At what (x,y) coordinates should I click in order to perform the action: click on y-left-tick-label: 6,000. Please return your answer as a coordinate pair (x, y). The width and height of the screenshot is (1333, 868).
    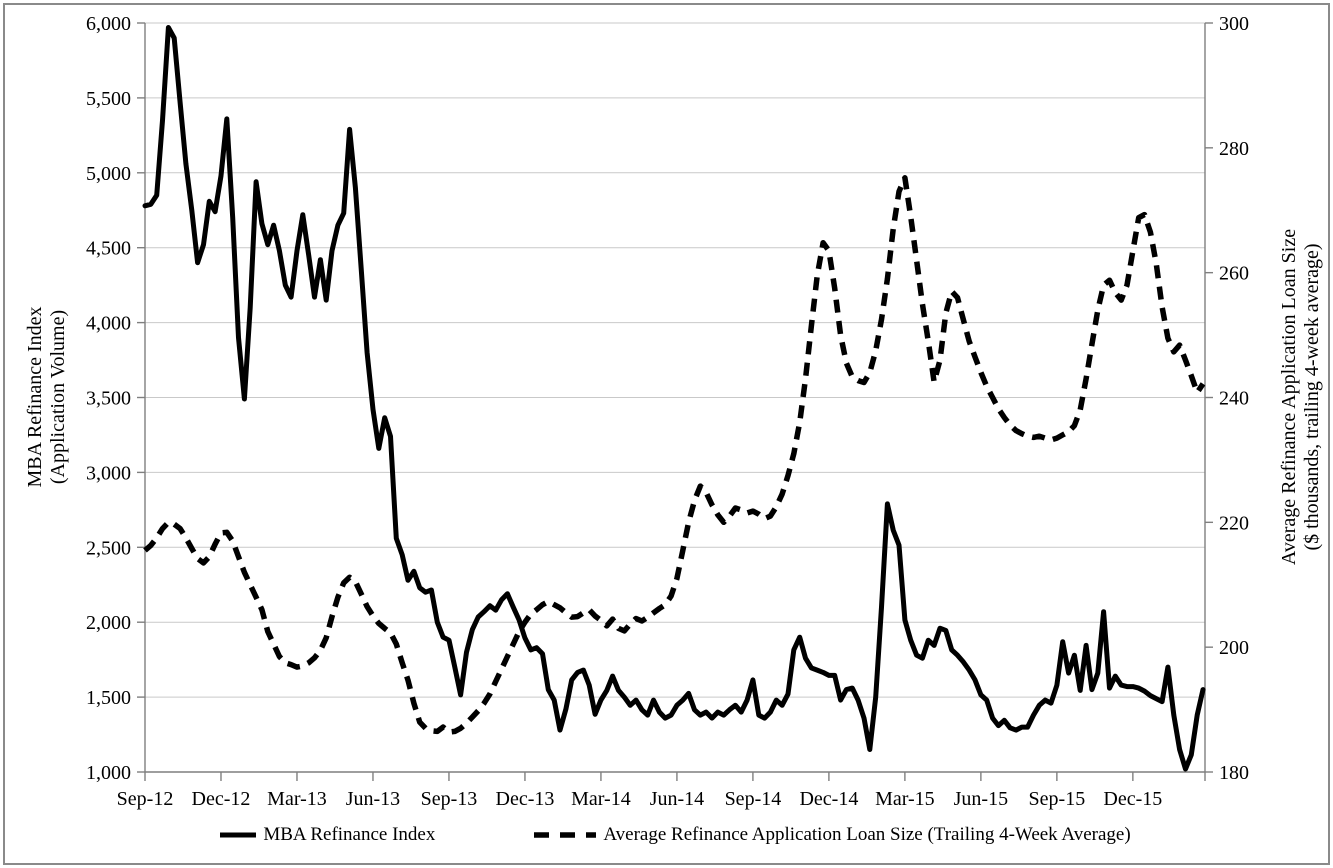
    Looking at the image, I should click on (108, 24).